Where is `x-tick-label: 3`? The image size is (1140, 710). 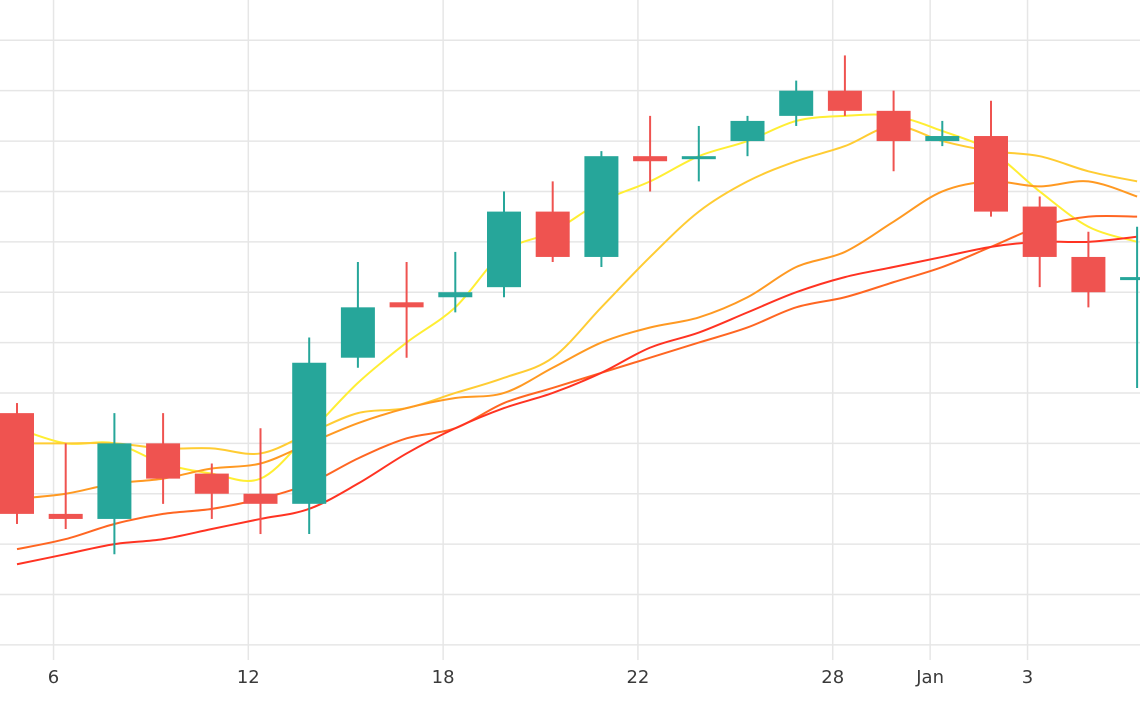
x-tick-label: 3 is located at coordinates (1027, 677).